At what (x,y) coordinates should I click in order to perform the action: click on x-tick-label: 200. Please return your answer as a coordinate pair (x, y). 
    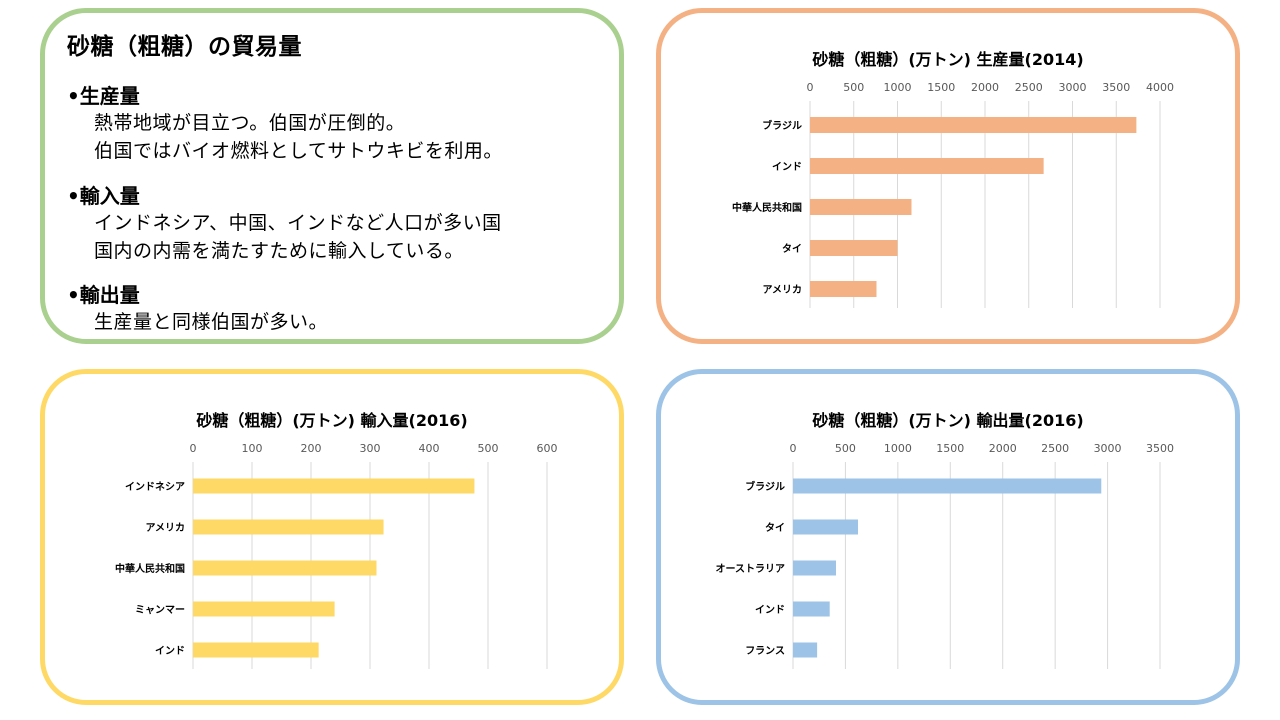
    Looking at the image, I should click on (311, 448).